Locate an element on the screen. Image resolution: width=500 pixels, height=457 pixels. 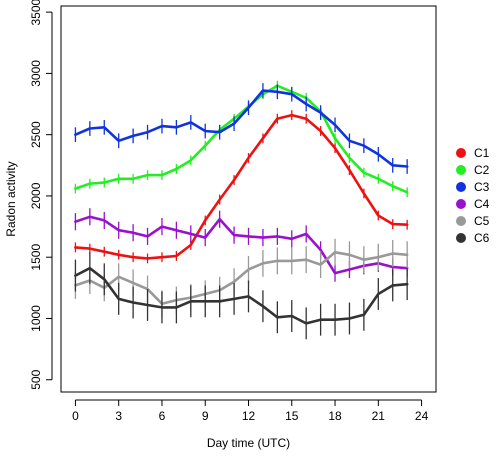
x-tick-label: 24 is located at coordinates (422, 416).